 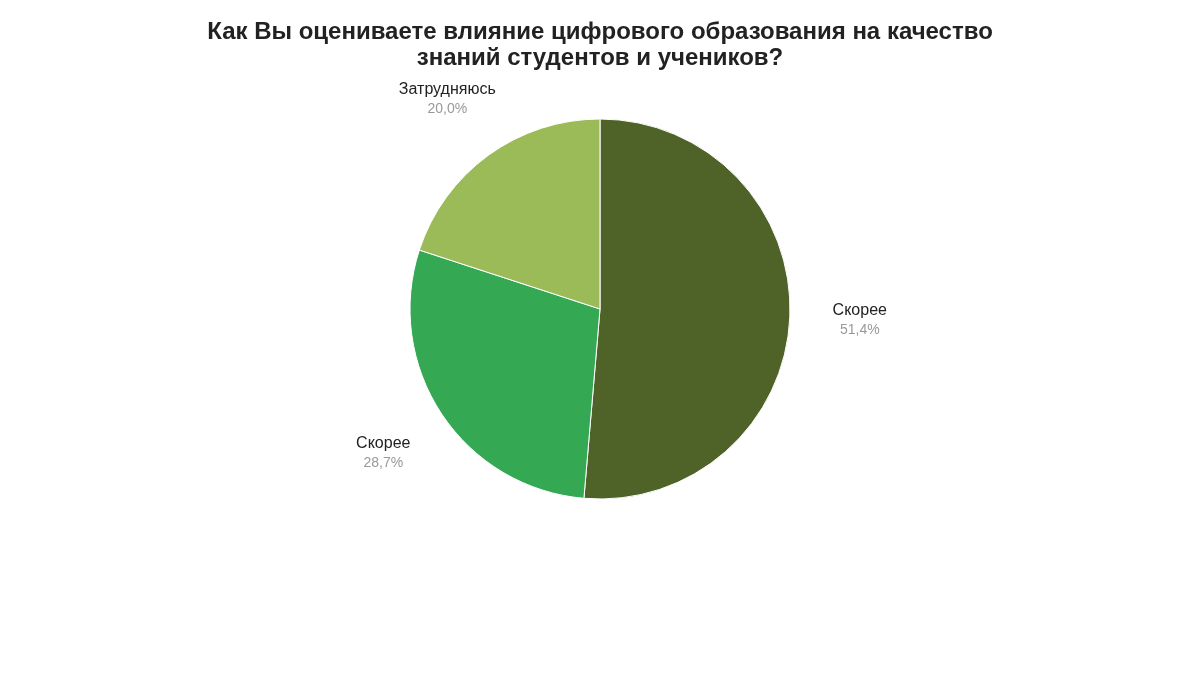 What do you see at coordinates (447, 107) in the screenshot?
I see `data-label: 20,0%` at bounding box center [447, 107].